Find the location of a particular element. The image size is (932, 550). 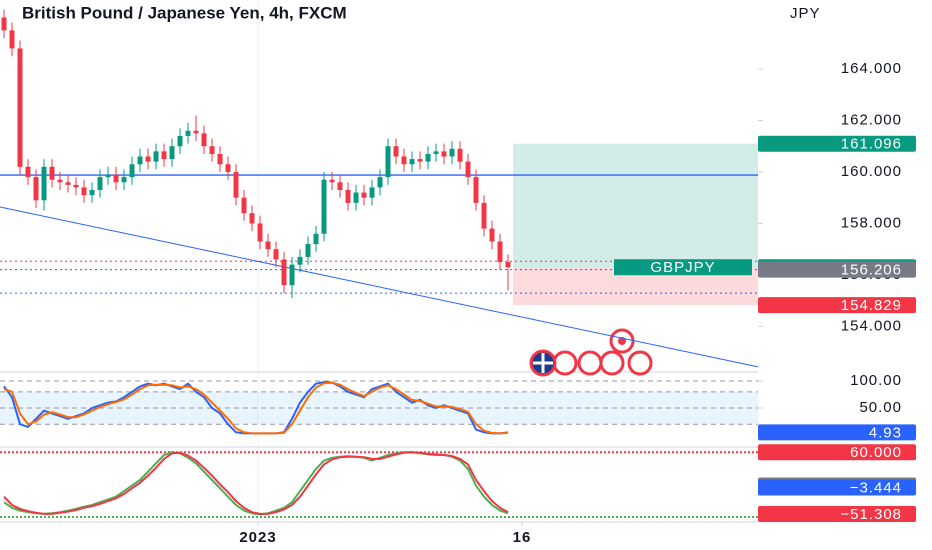

price-label: 154.829 is located at coordinates (871, 305).